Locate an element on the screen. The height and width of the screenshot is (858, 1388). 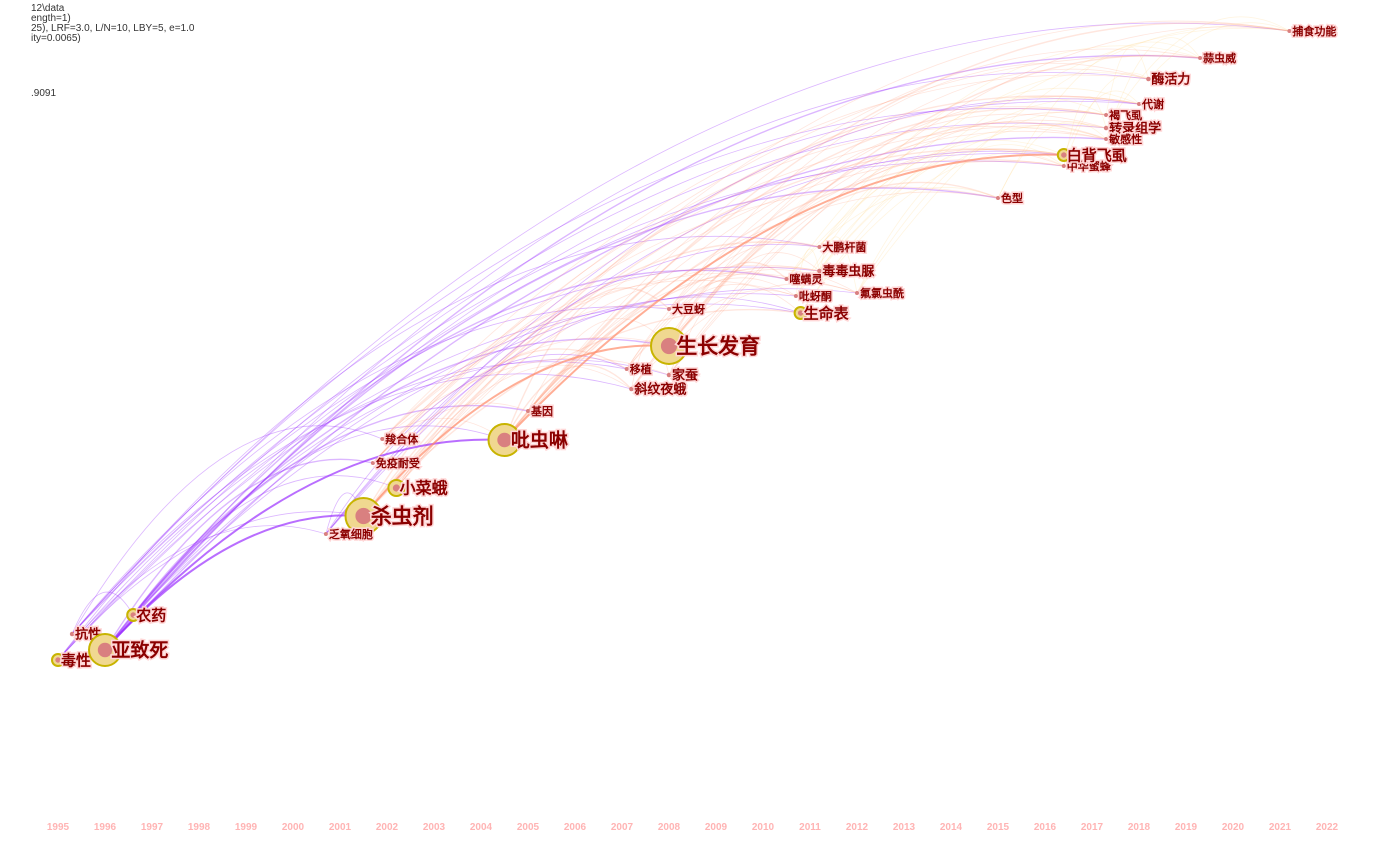
year-label: 2021 is located at coordinates (1280, 827).